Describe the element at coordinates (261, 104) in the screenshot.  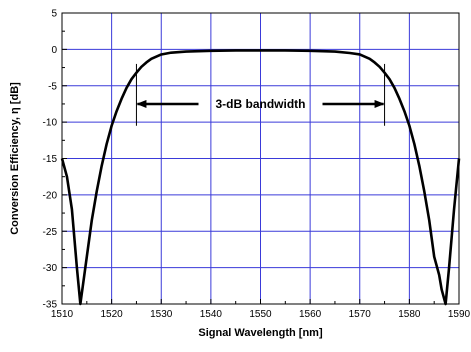
I see `bandwidth-label: 3-dB bandwidth` at that location.